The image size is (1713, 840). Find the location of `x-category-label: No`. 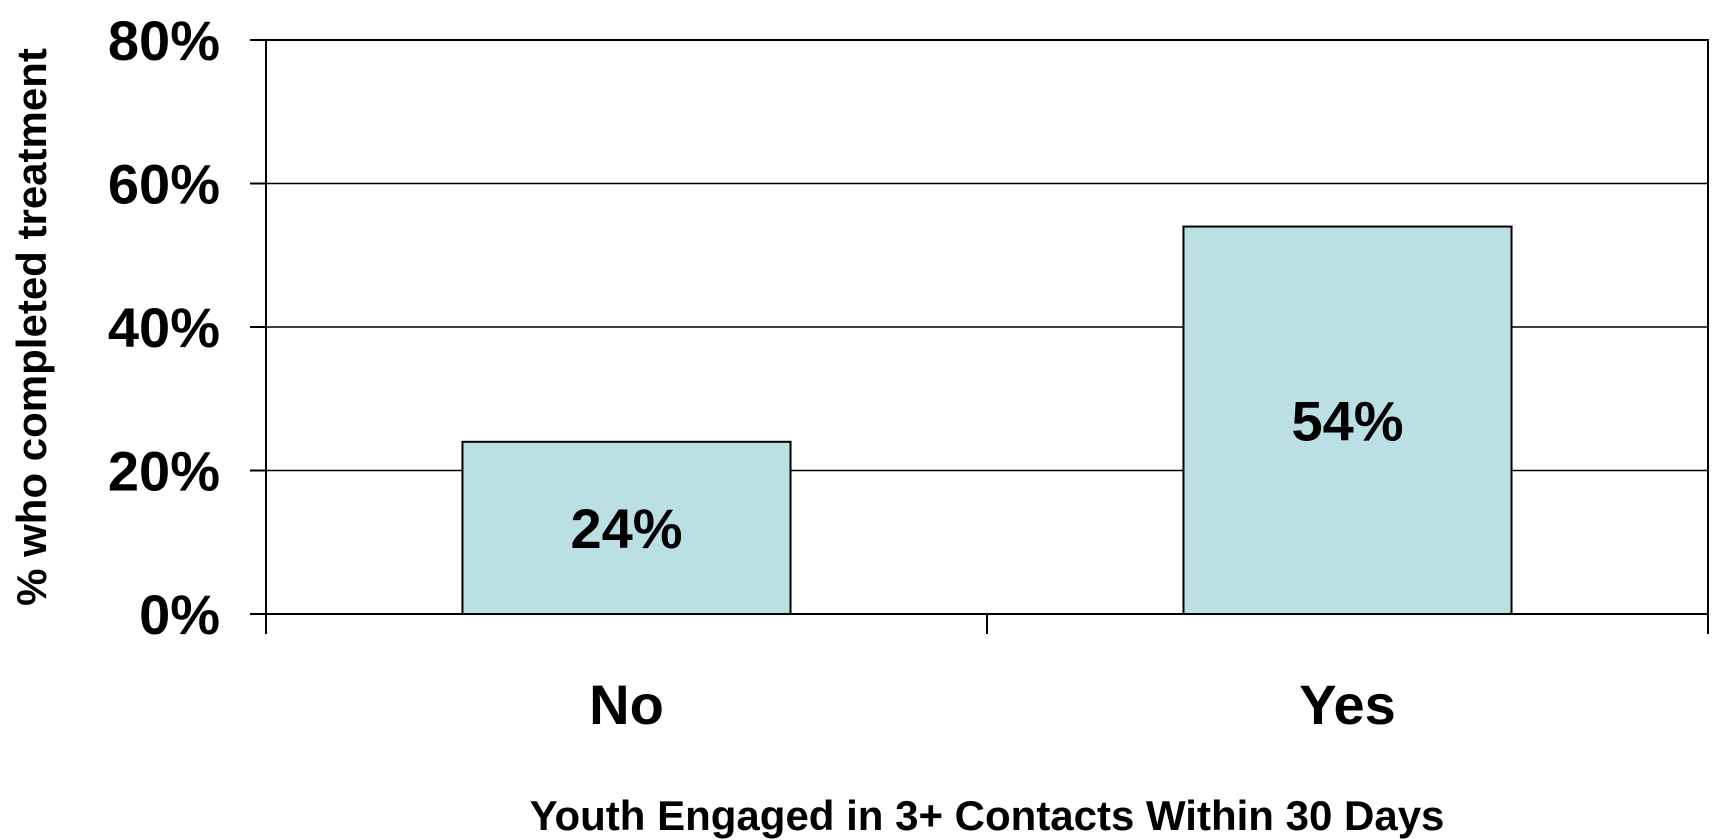

x-category-label: No is located at coordinates (626, 704).